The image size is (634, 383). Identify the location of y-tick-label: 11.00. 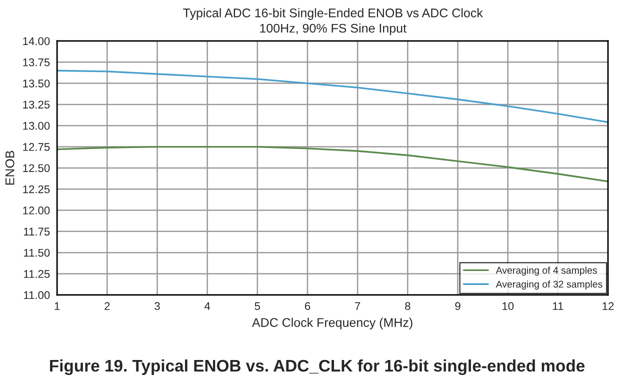
(37, 295).